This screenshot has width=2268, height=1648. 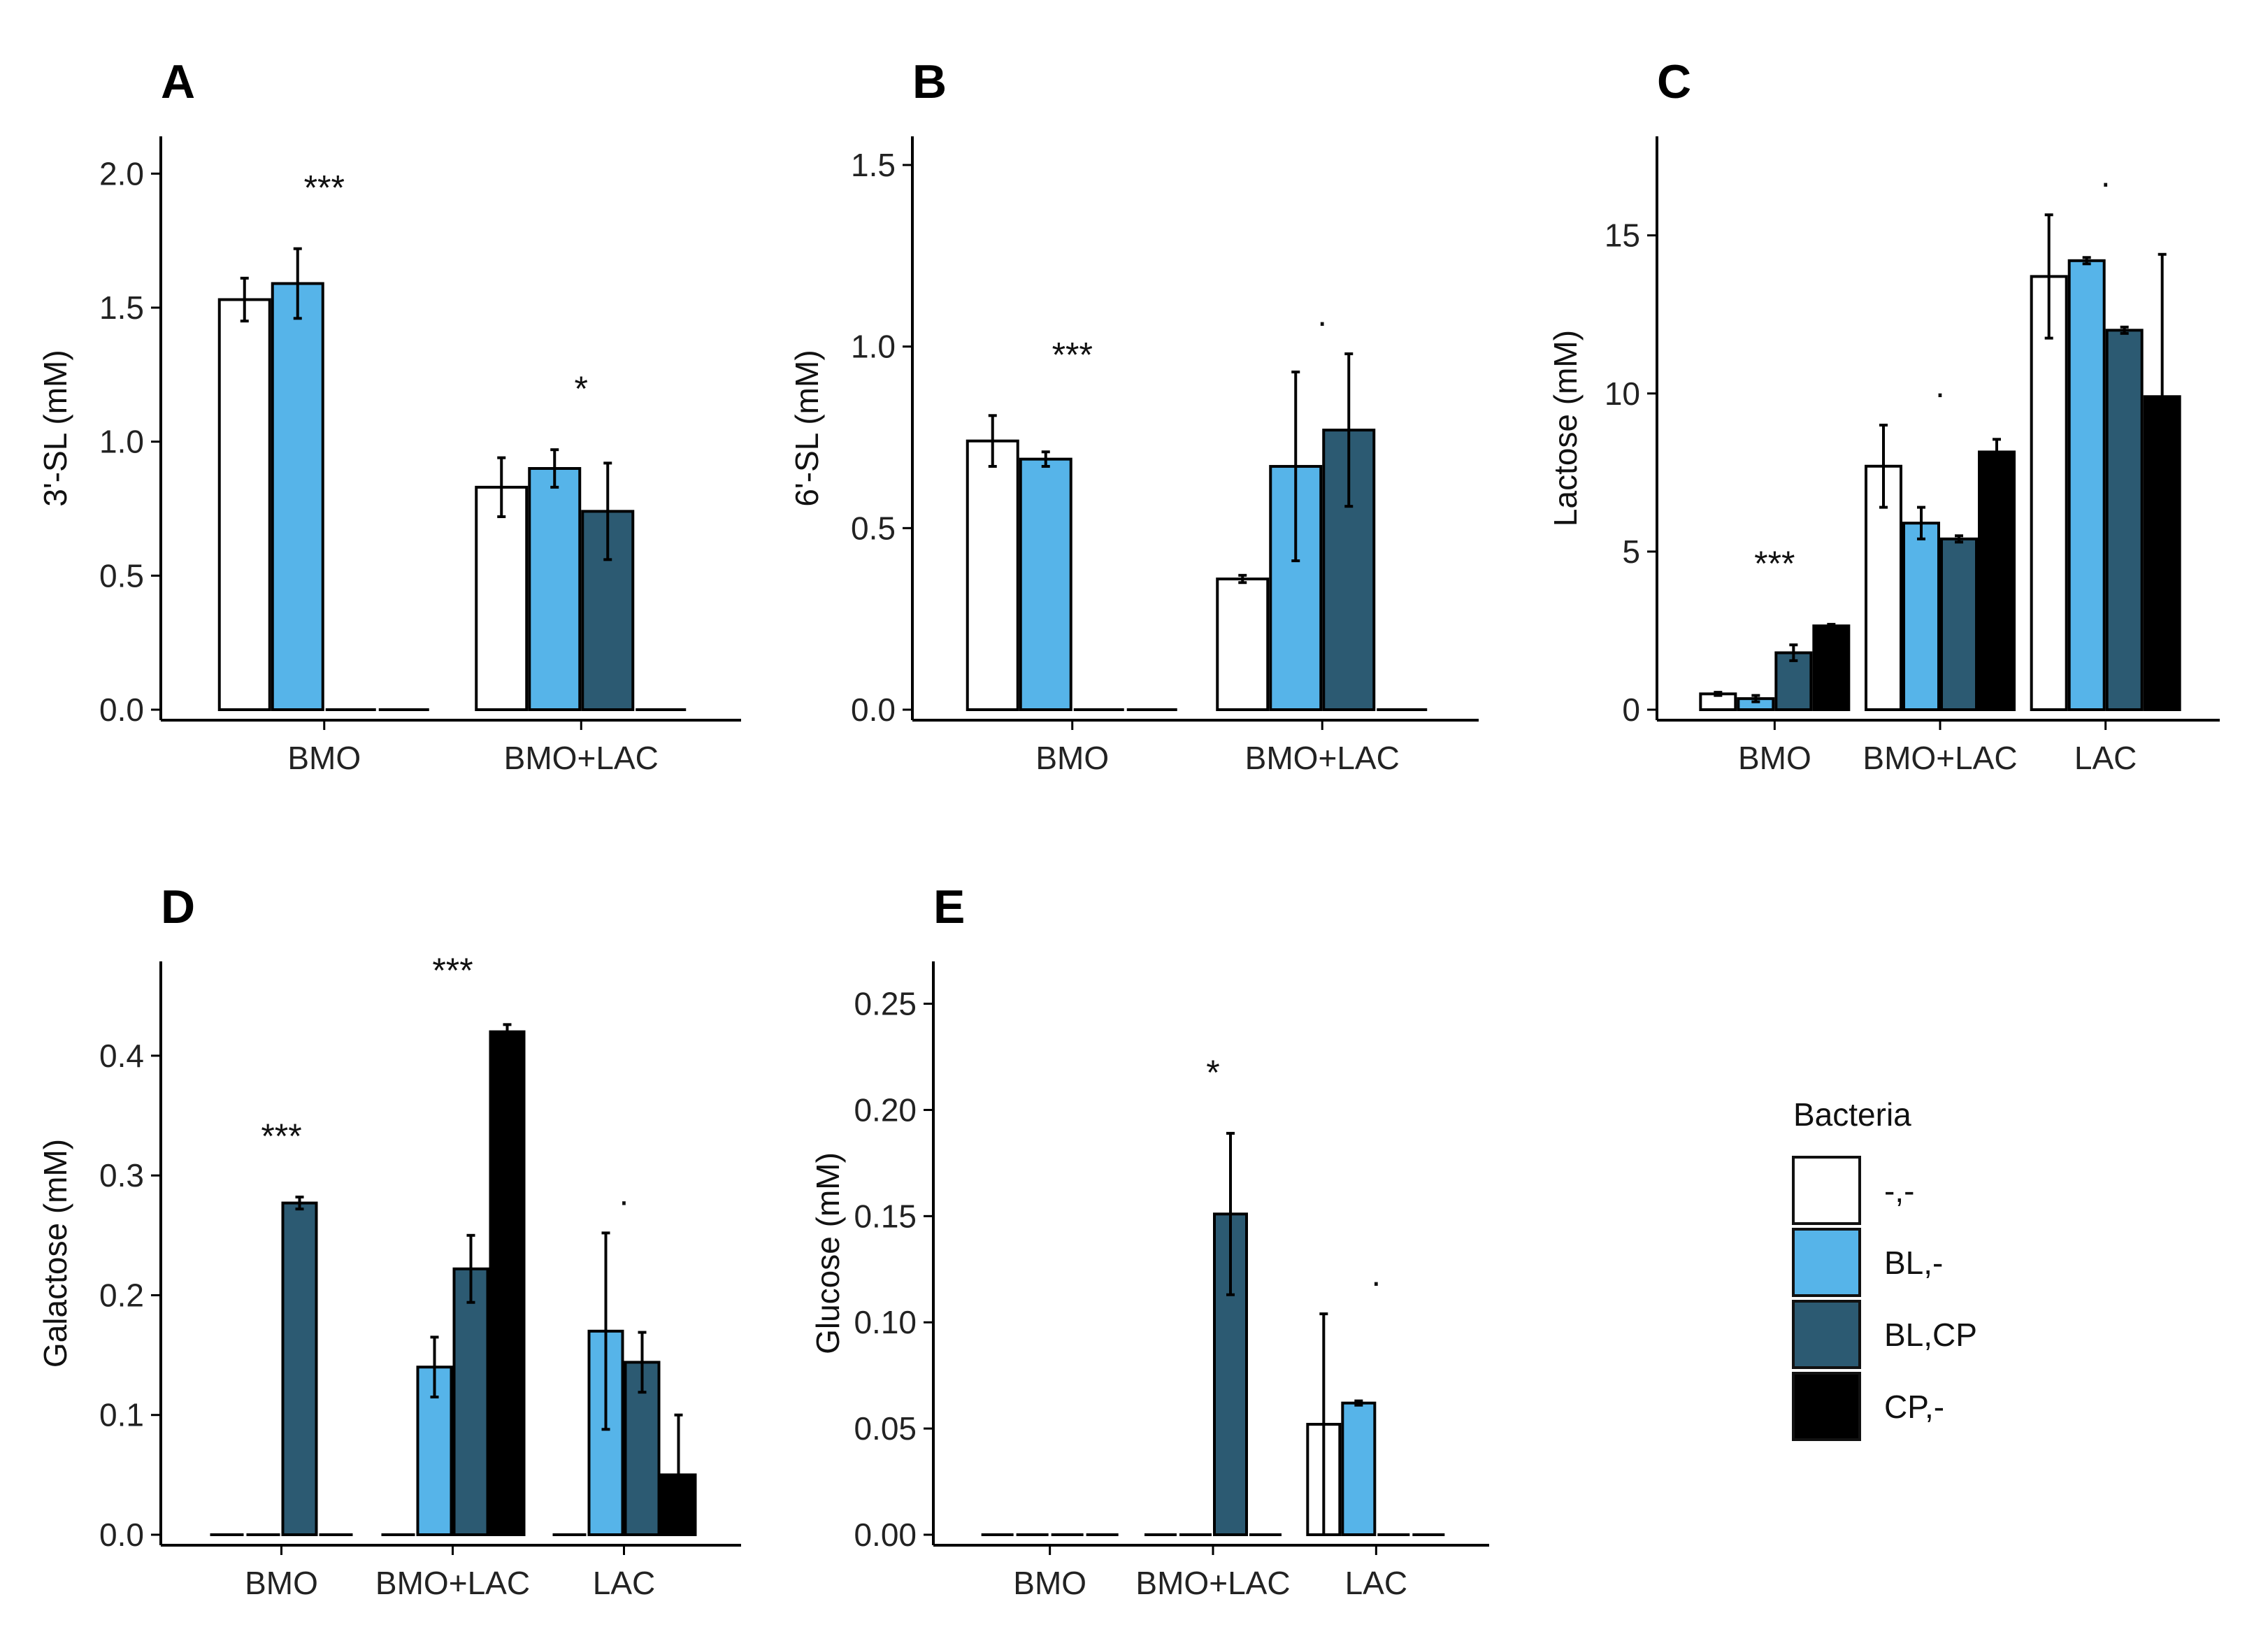 I want to click on y-tick-label: 0.00, so click(x=885, y=1535).